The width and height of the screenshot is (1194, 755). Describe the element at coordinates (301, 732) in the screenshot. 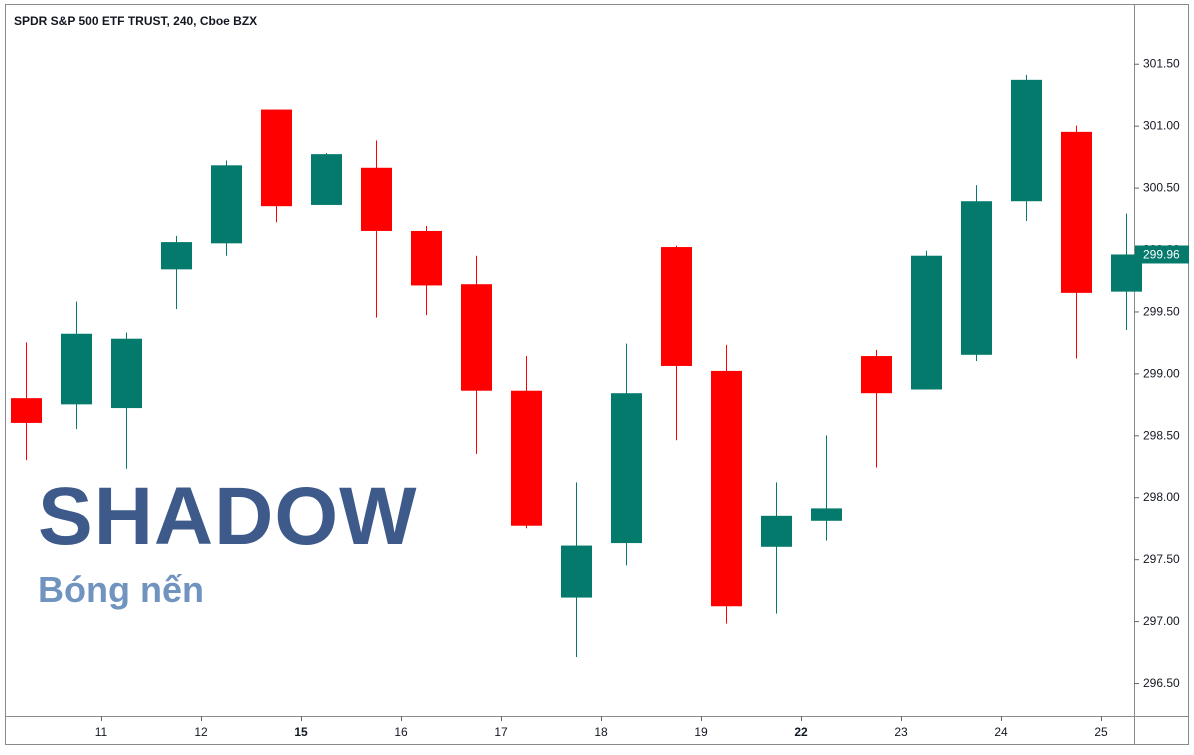

I see `time-tick-label: 15` at that location.